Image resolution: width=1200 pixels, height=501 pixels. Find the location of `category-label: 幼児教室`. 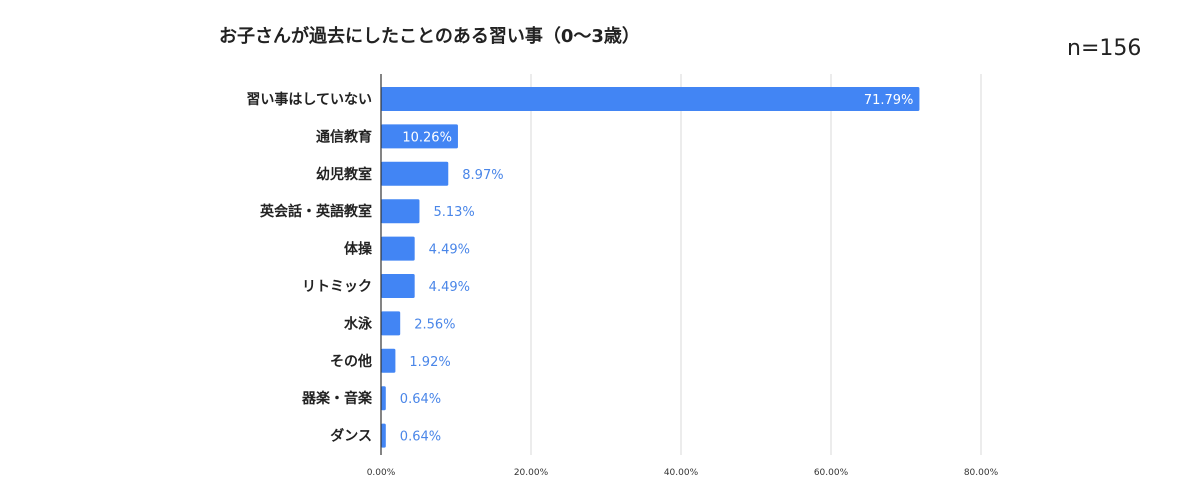

category-label: 幼児教室 is located at coordinates (344, 174).